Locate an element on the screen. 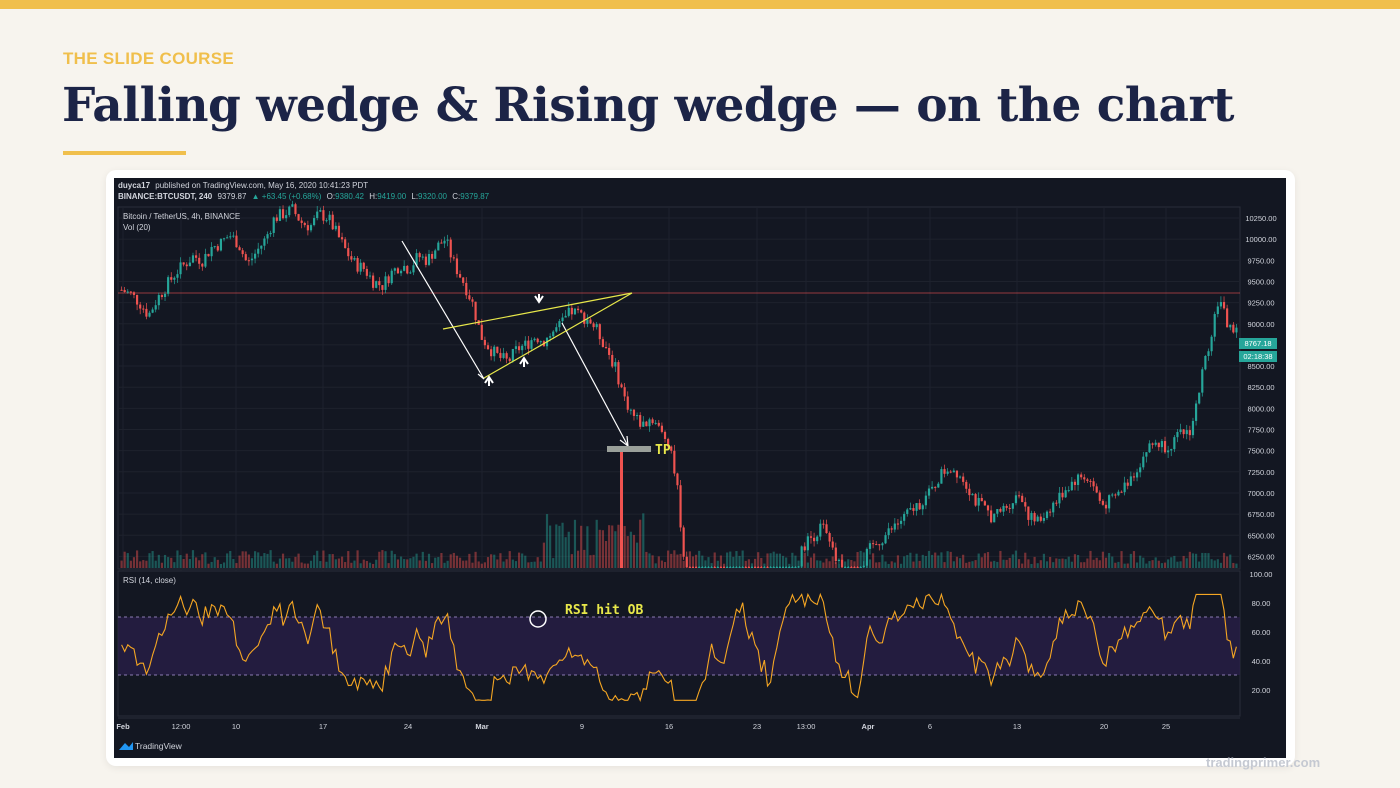  top-accent-bar is located at coordinates (700, 4).